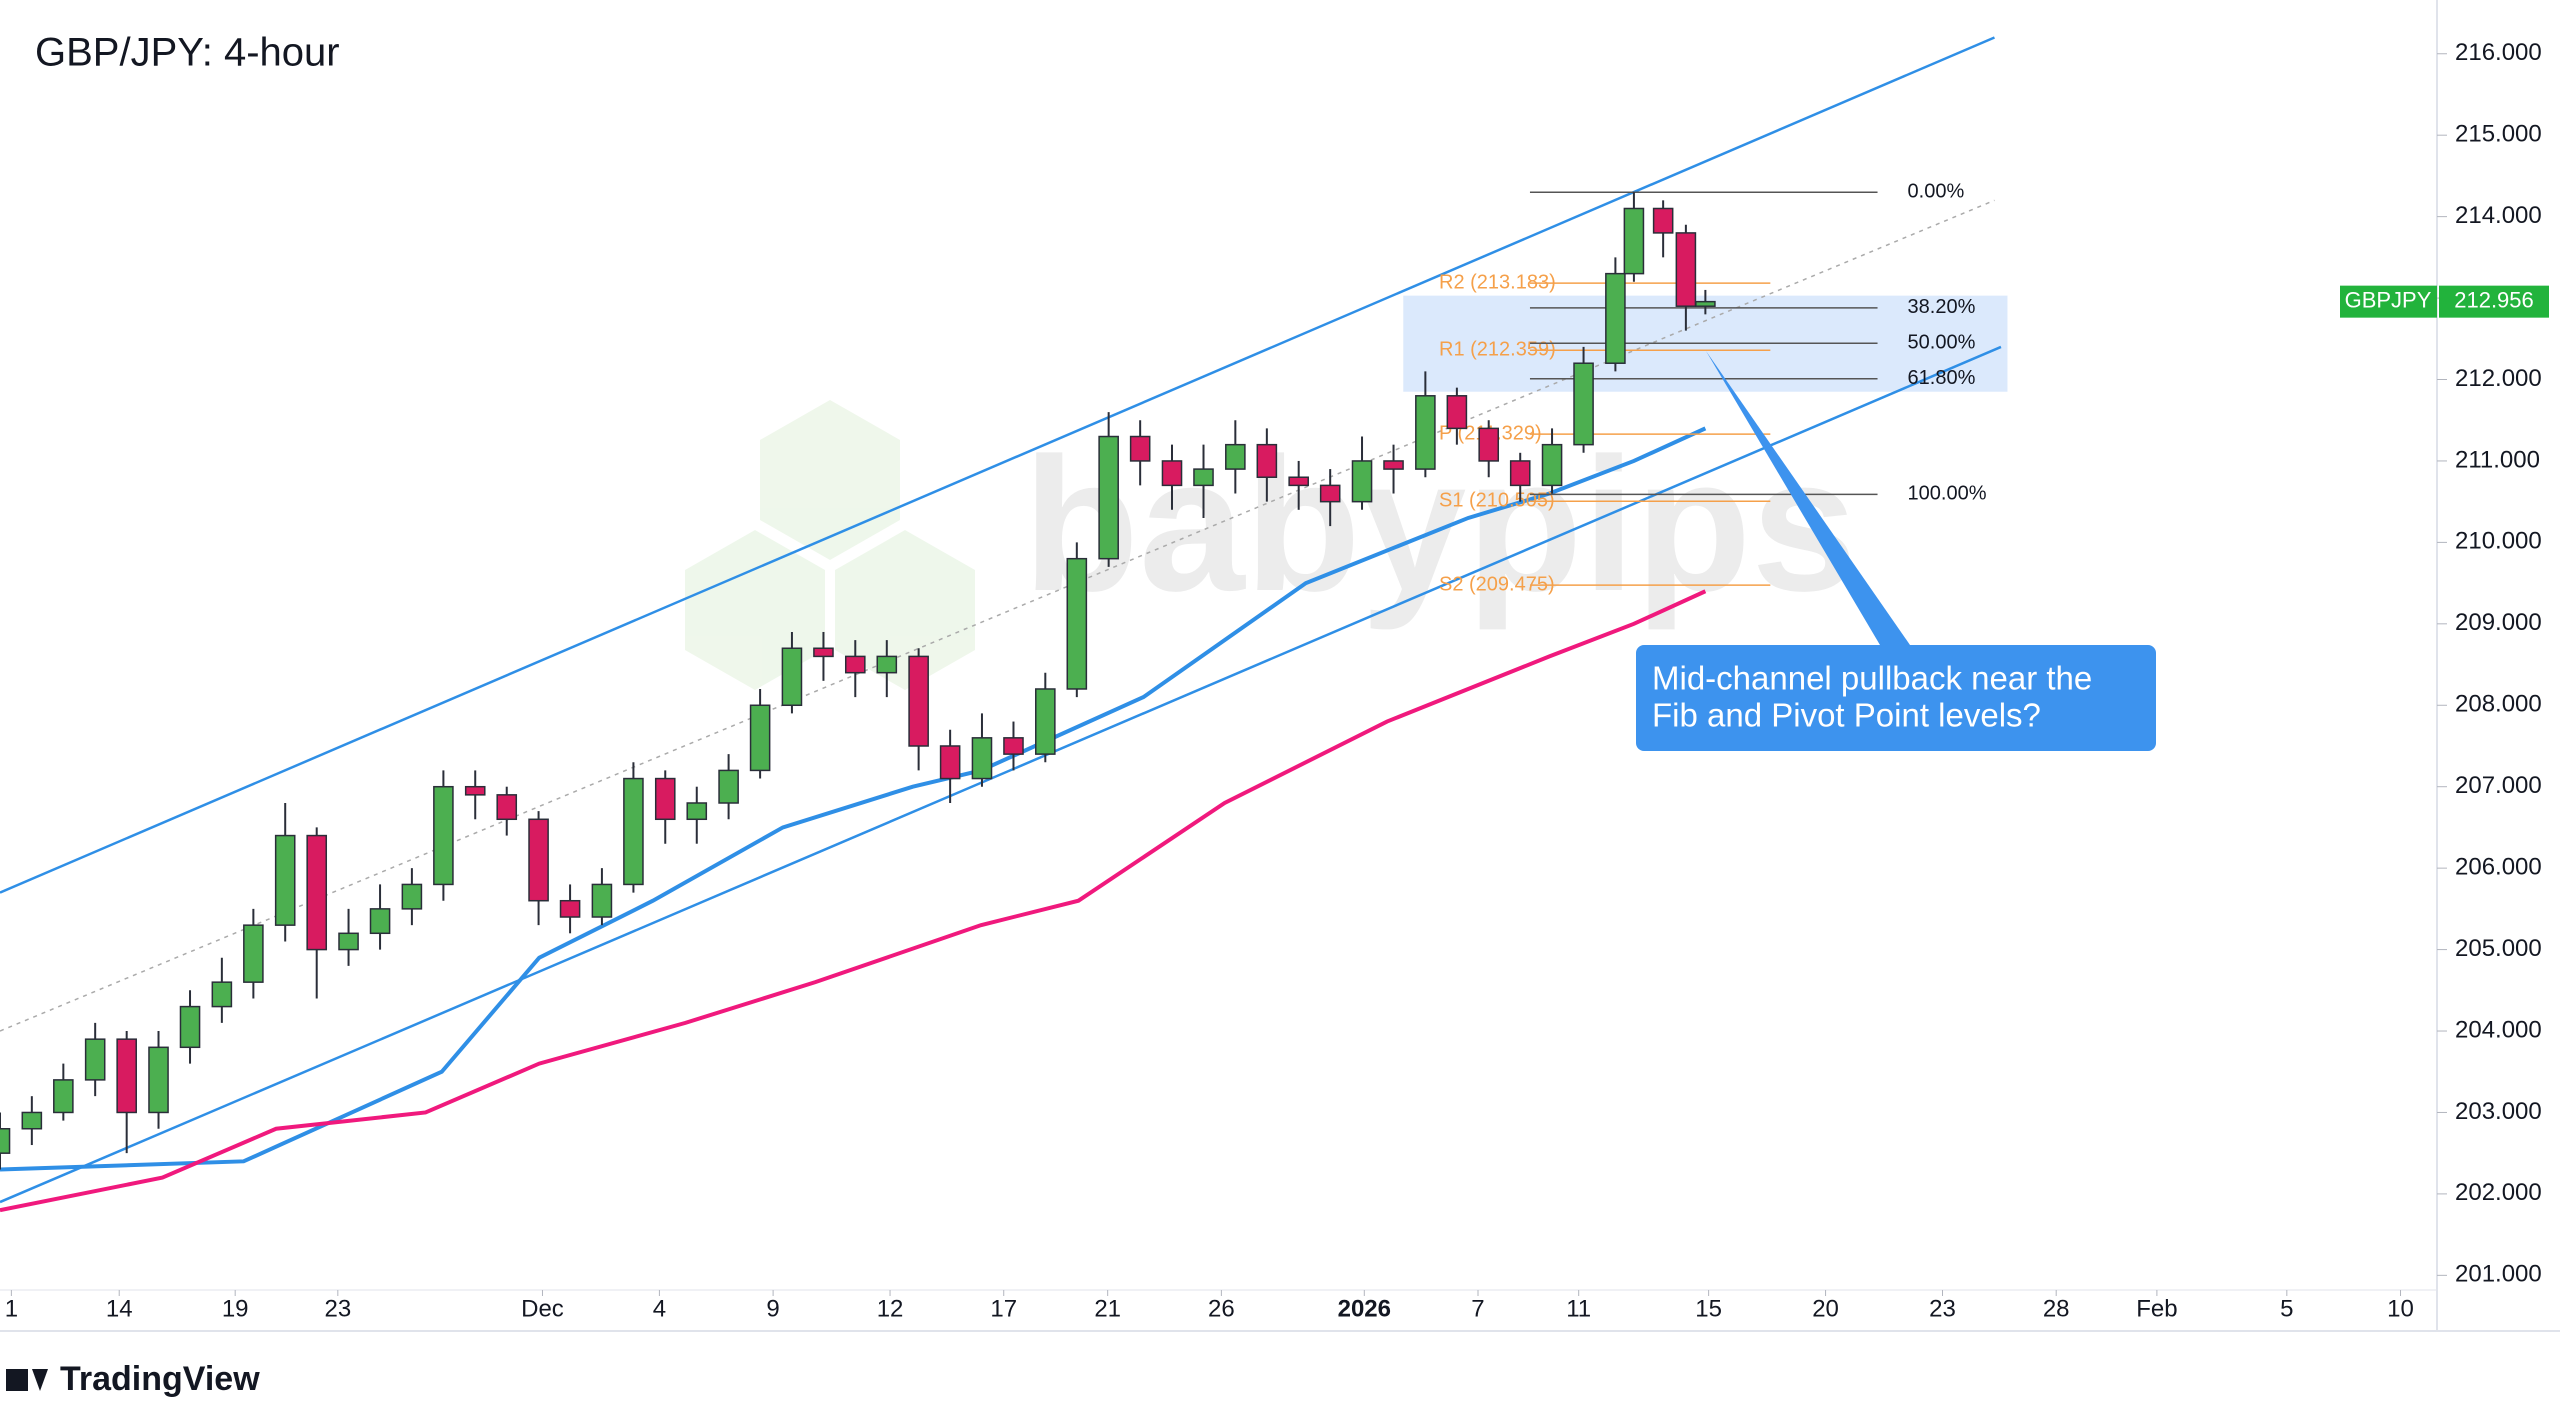  Describe the element at coordinates (1846, 715) in the screenshot. I see `annotation-text: Fib and Pivot Point levels?` at that location.